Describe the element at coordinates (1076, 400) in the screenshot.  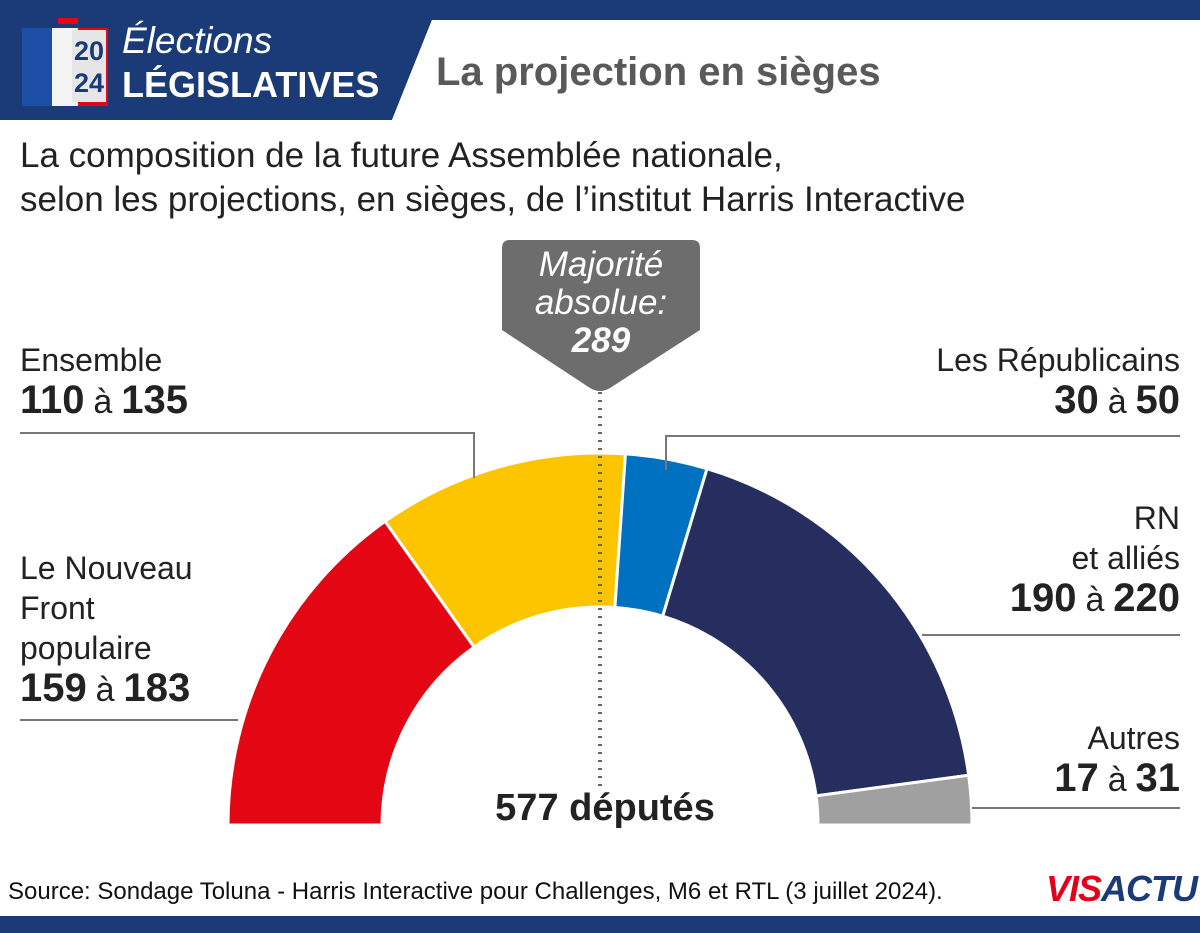
I see `label-lr-min: 30` at that location.